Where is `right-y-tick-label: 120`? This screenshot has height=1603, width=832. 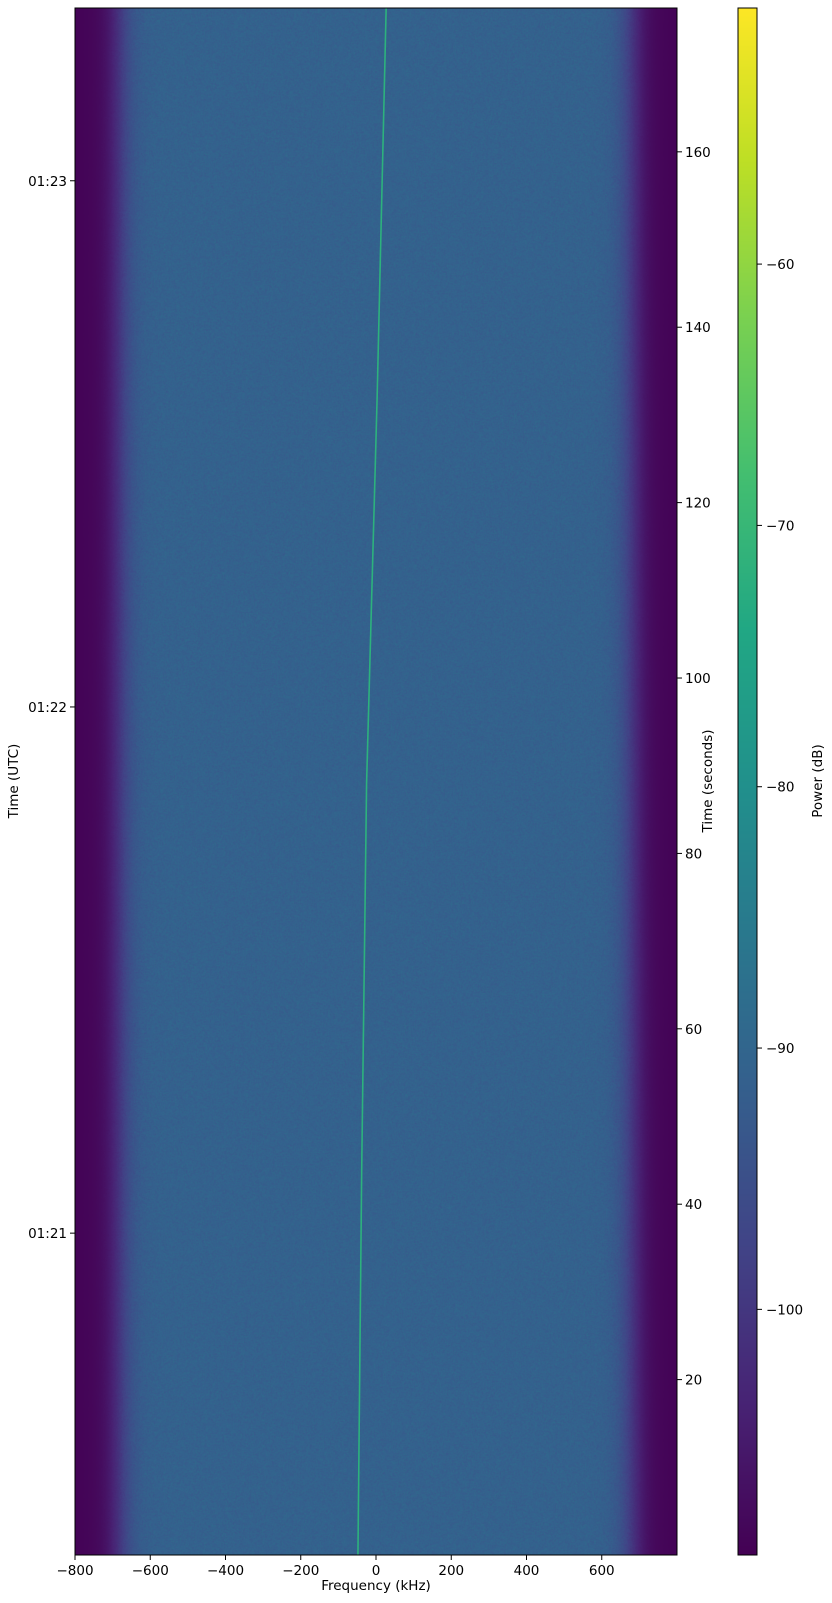 right-y-tick-label: 120 is located at coordinates (698, 504).